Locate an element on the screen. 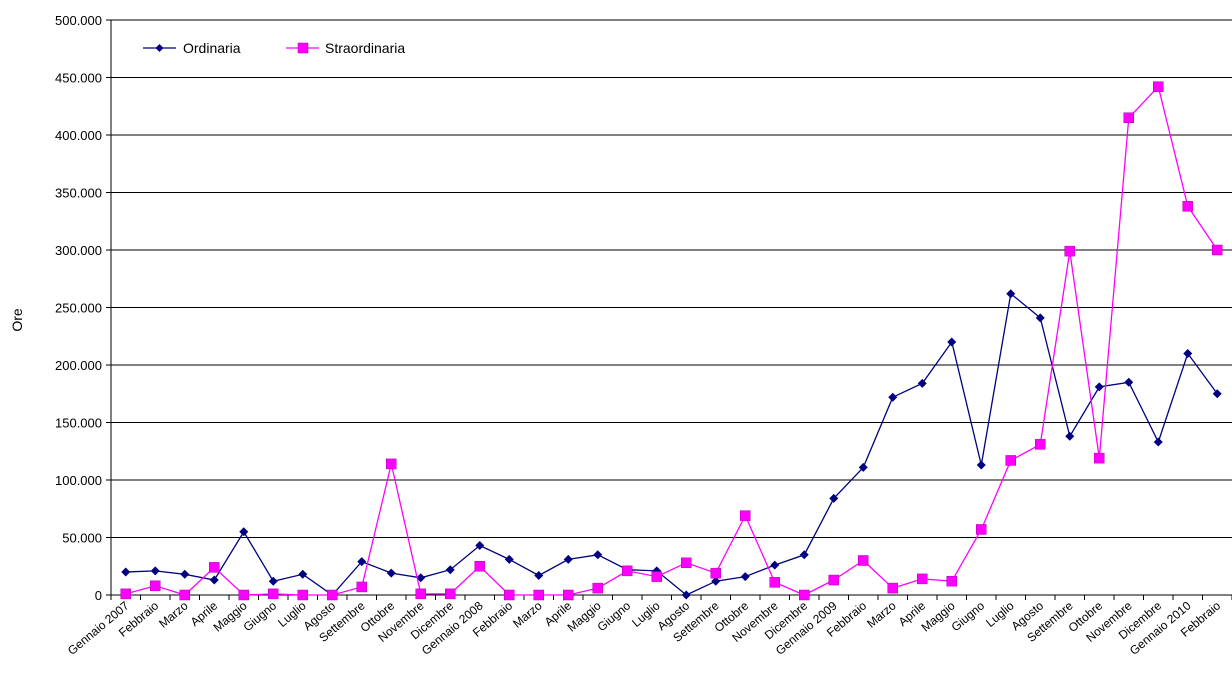  legend-label-straordinaria: Straordinaria is located at coordinates (365, 48).